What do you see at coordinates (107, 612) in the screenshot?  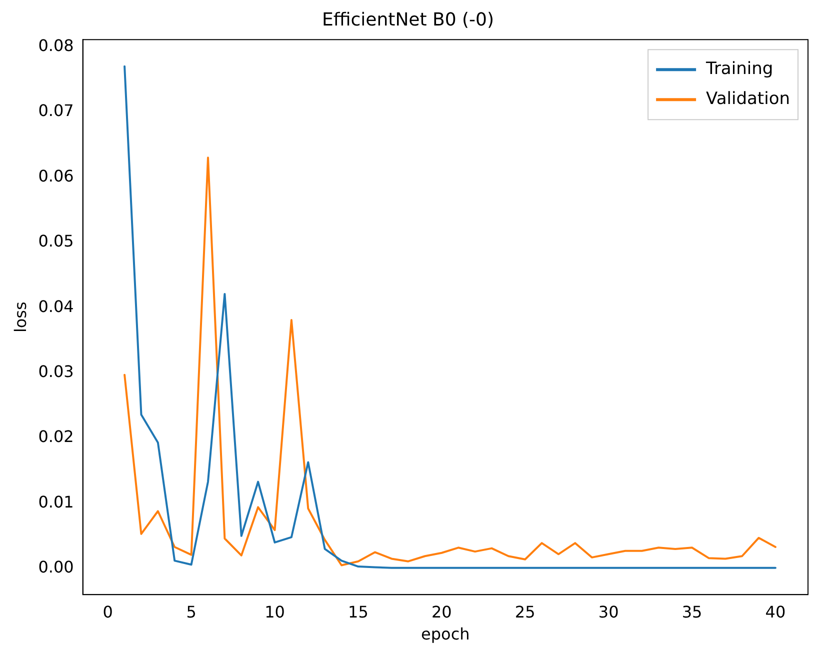 I see `x-tick-label: 0` at bounding box center [107, 612].